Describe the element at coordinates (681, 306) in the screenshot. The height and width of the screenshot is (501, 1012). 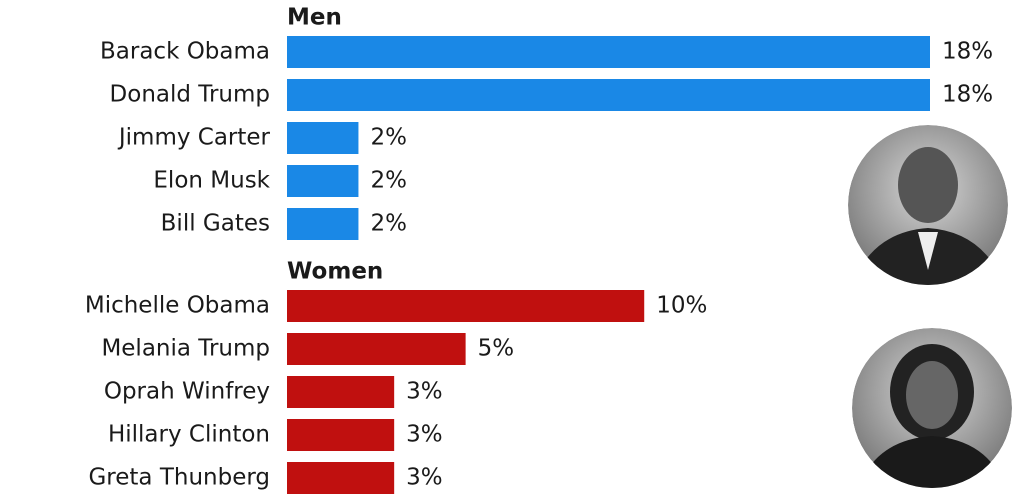
I see `value-label: 10%` at that location.